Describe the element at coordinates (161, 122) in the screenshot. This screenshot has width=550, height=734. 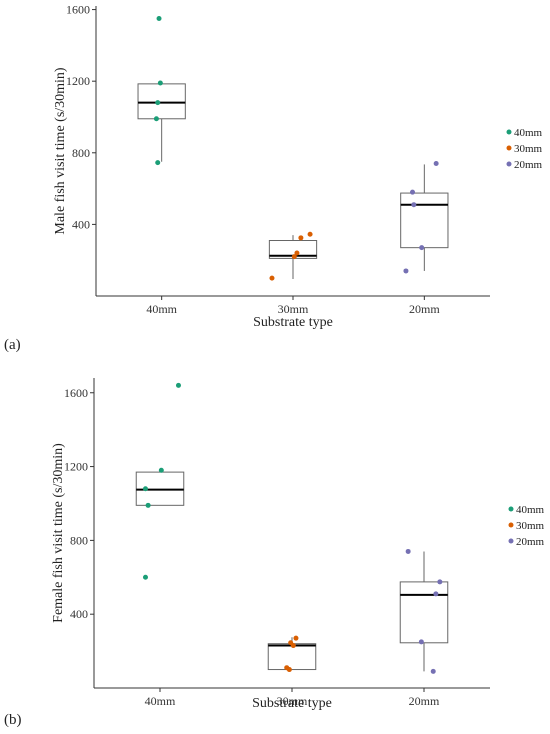
I see `box-40mm` at that location.